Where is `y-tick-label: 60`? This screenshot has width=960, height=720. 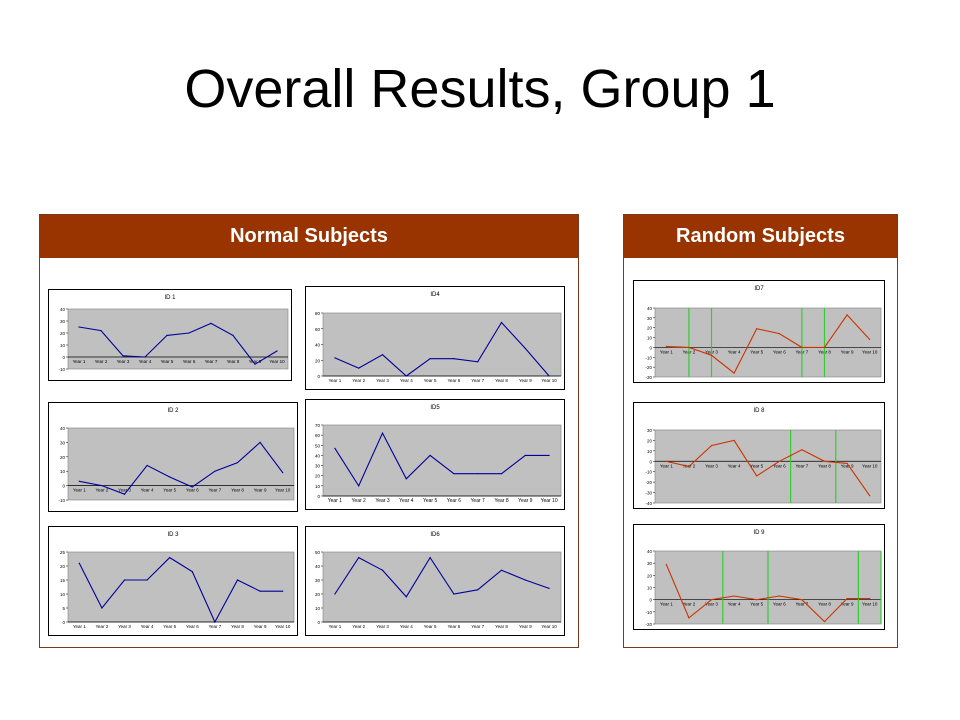 y-tick-label: 60 is located at coordinates (318, 329).